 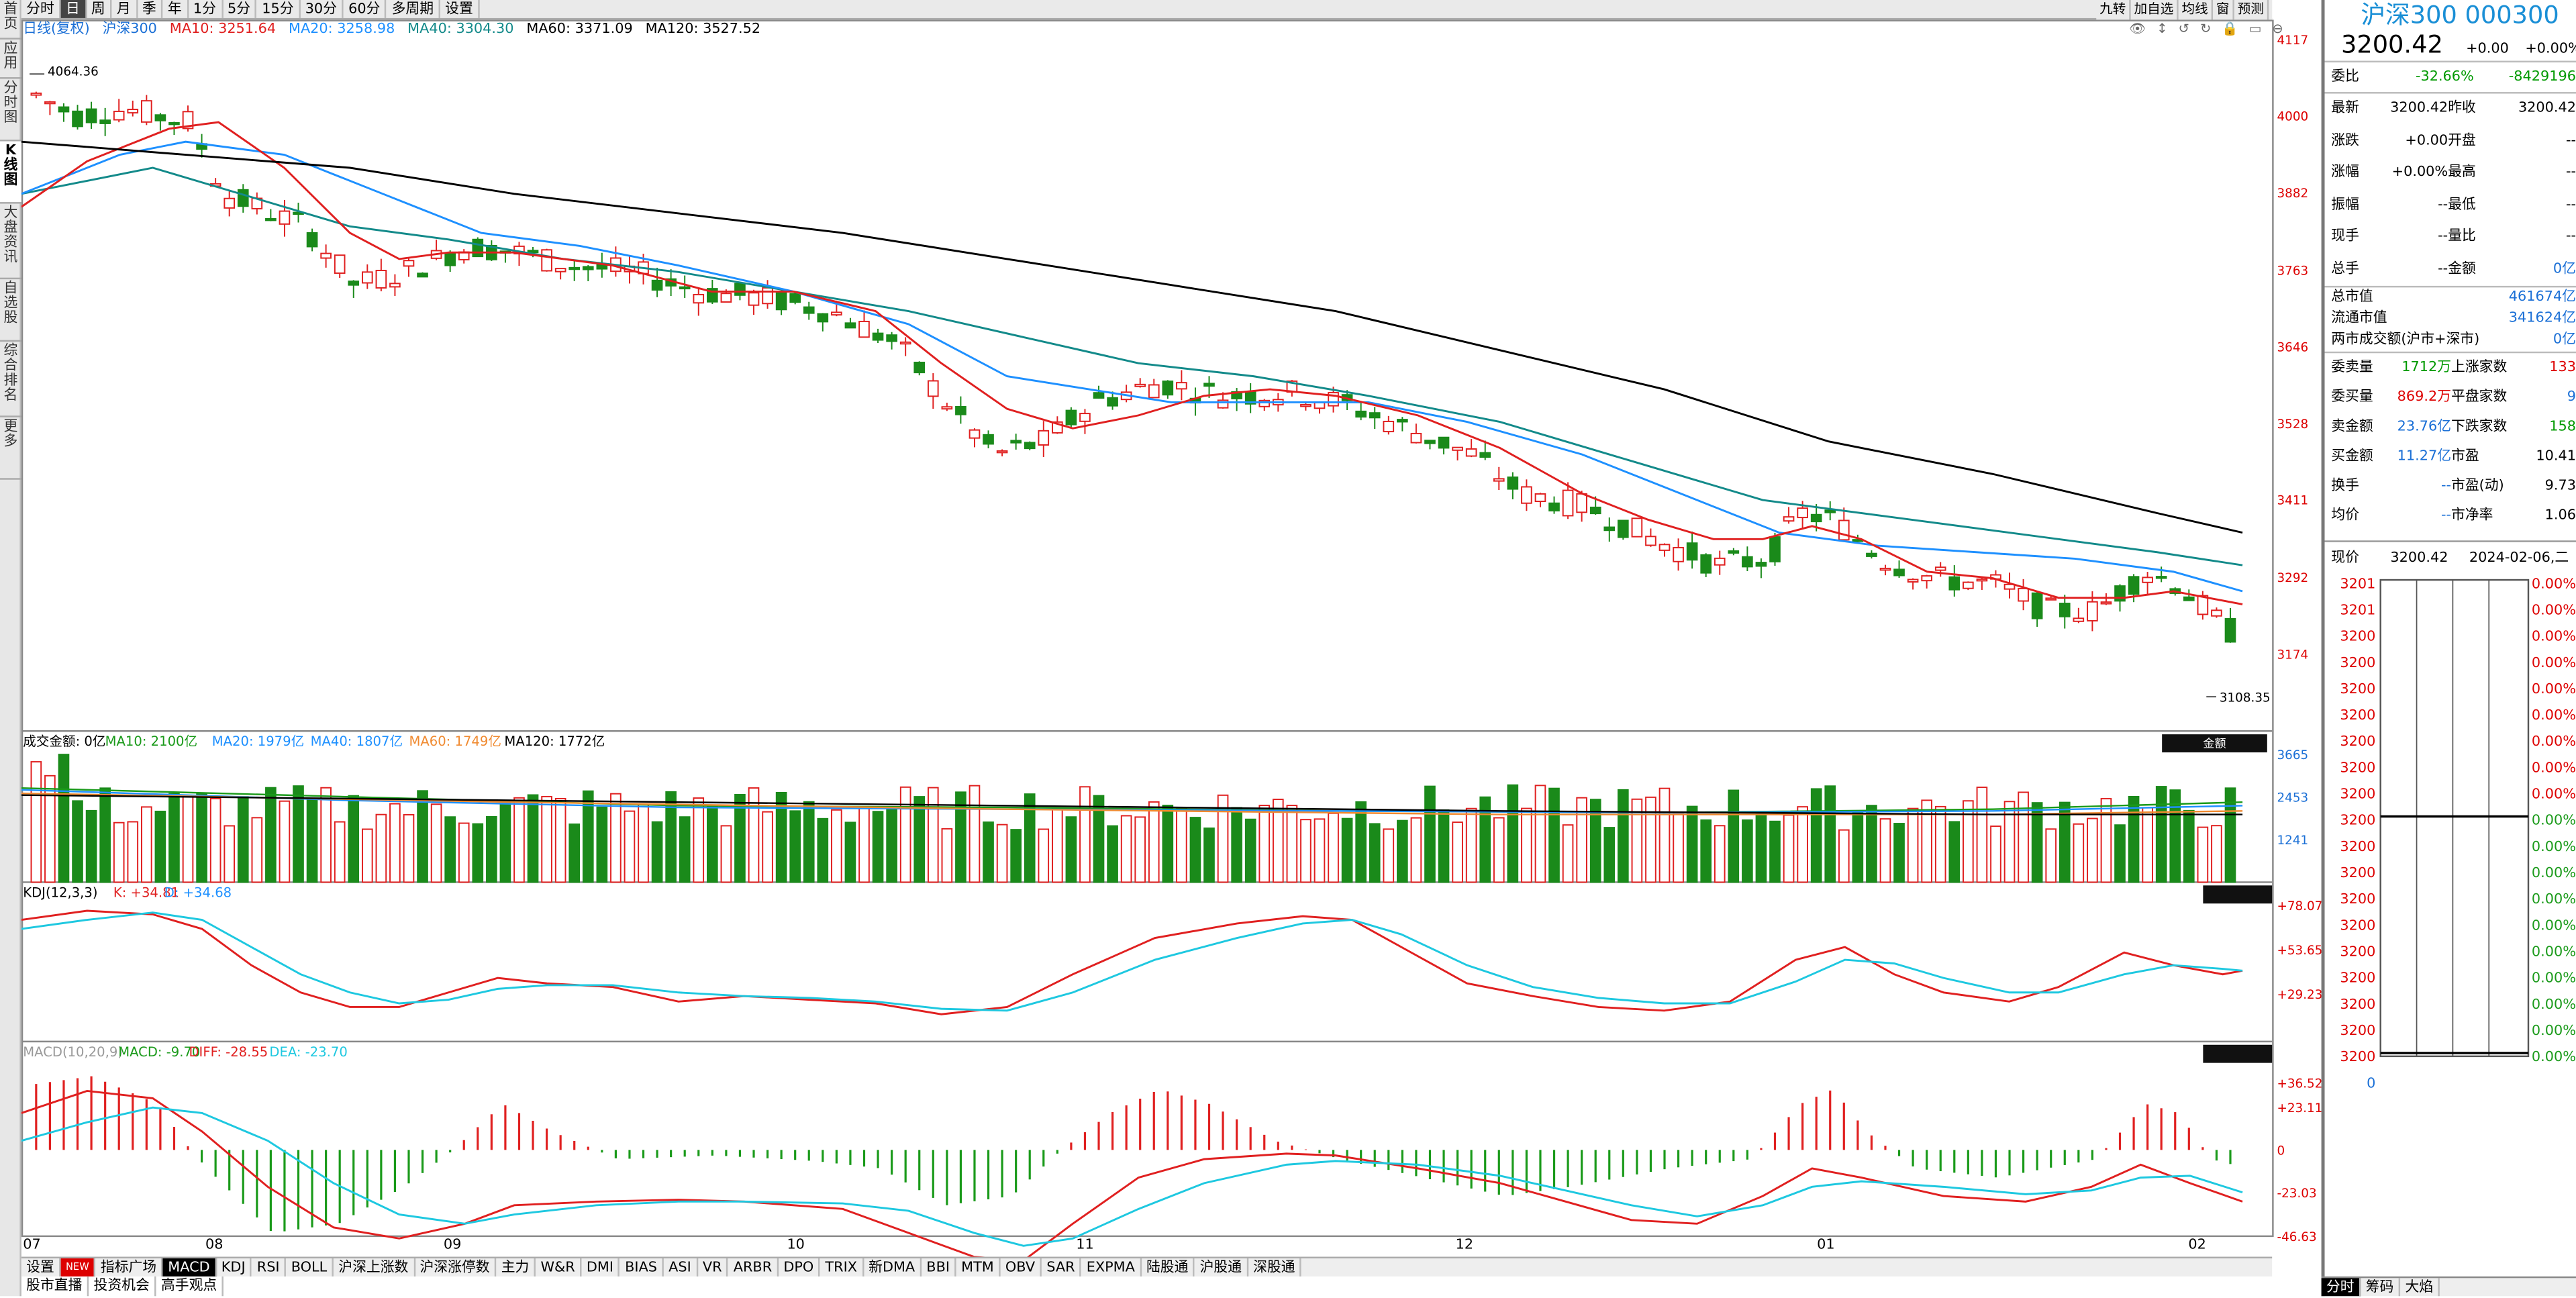 What do you see at coordinates (2426, 368) in the screenshot?
I see `stat-cell: 1712万` at bounding box center [2426, 368].